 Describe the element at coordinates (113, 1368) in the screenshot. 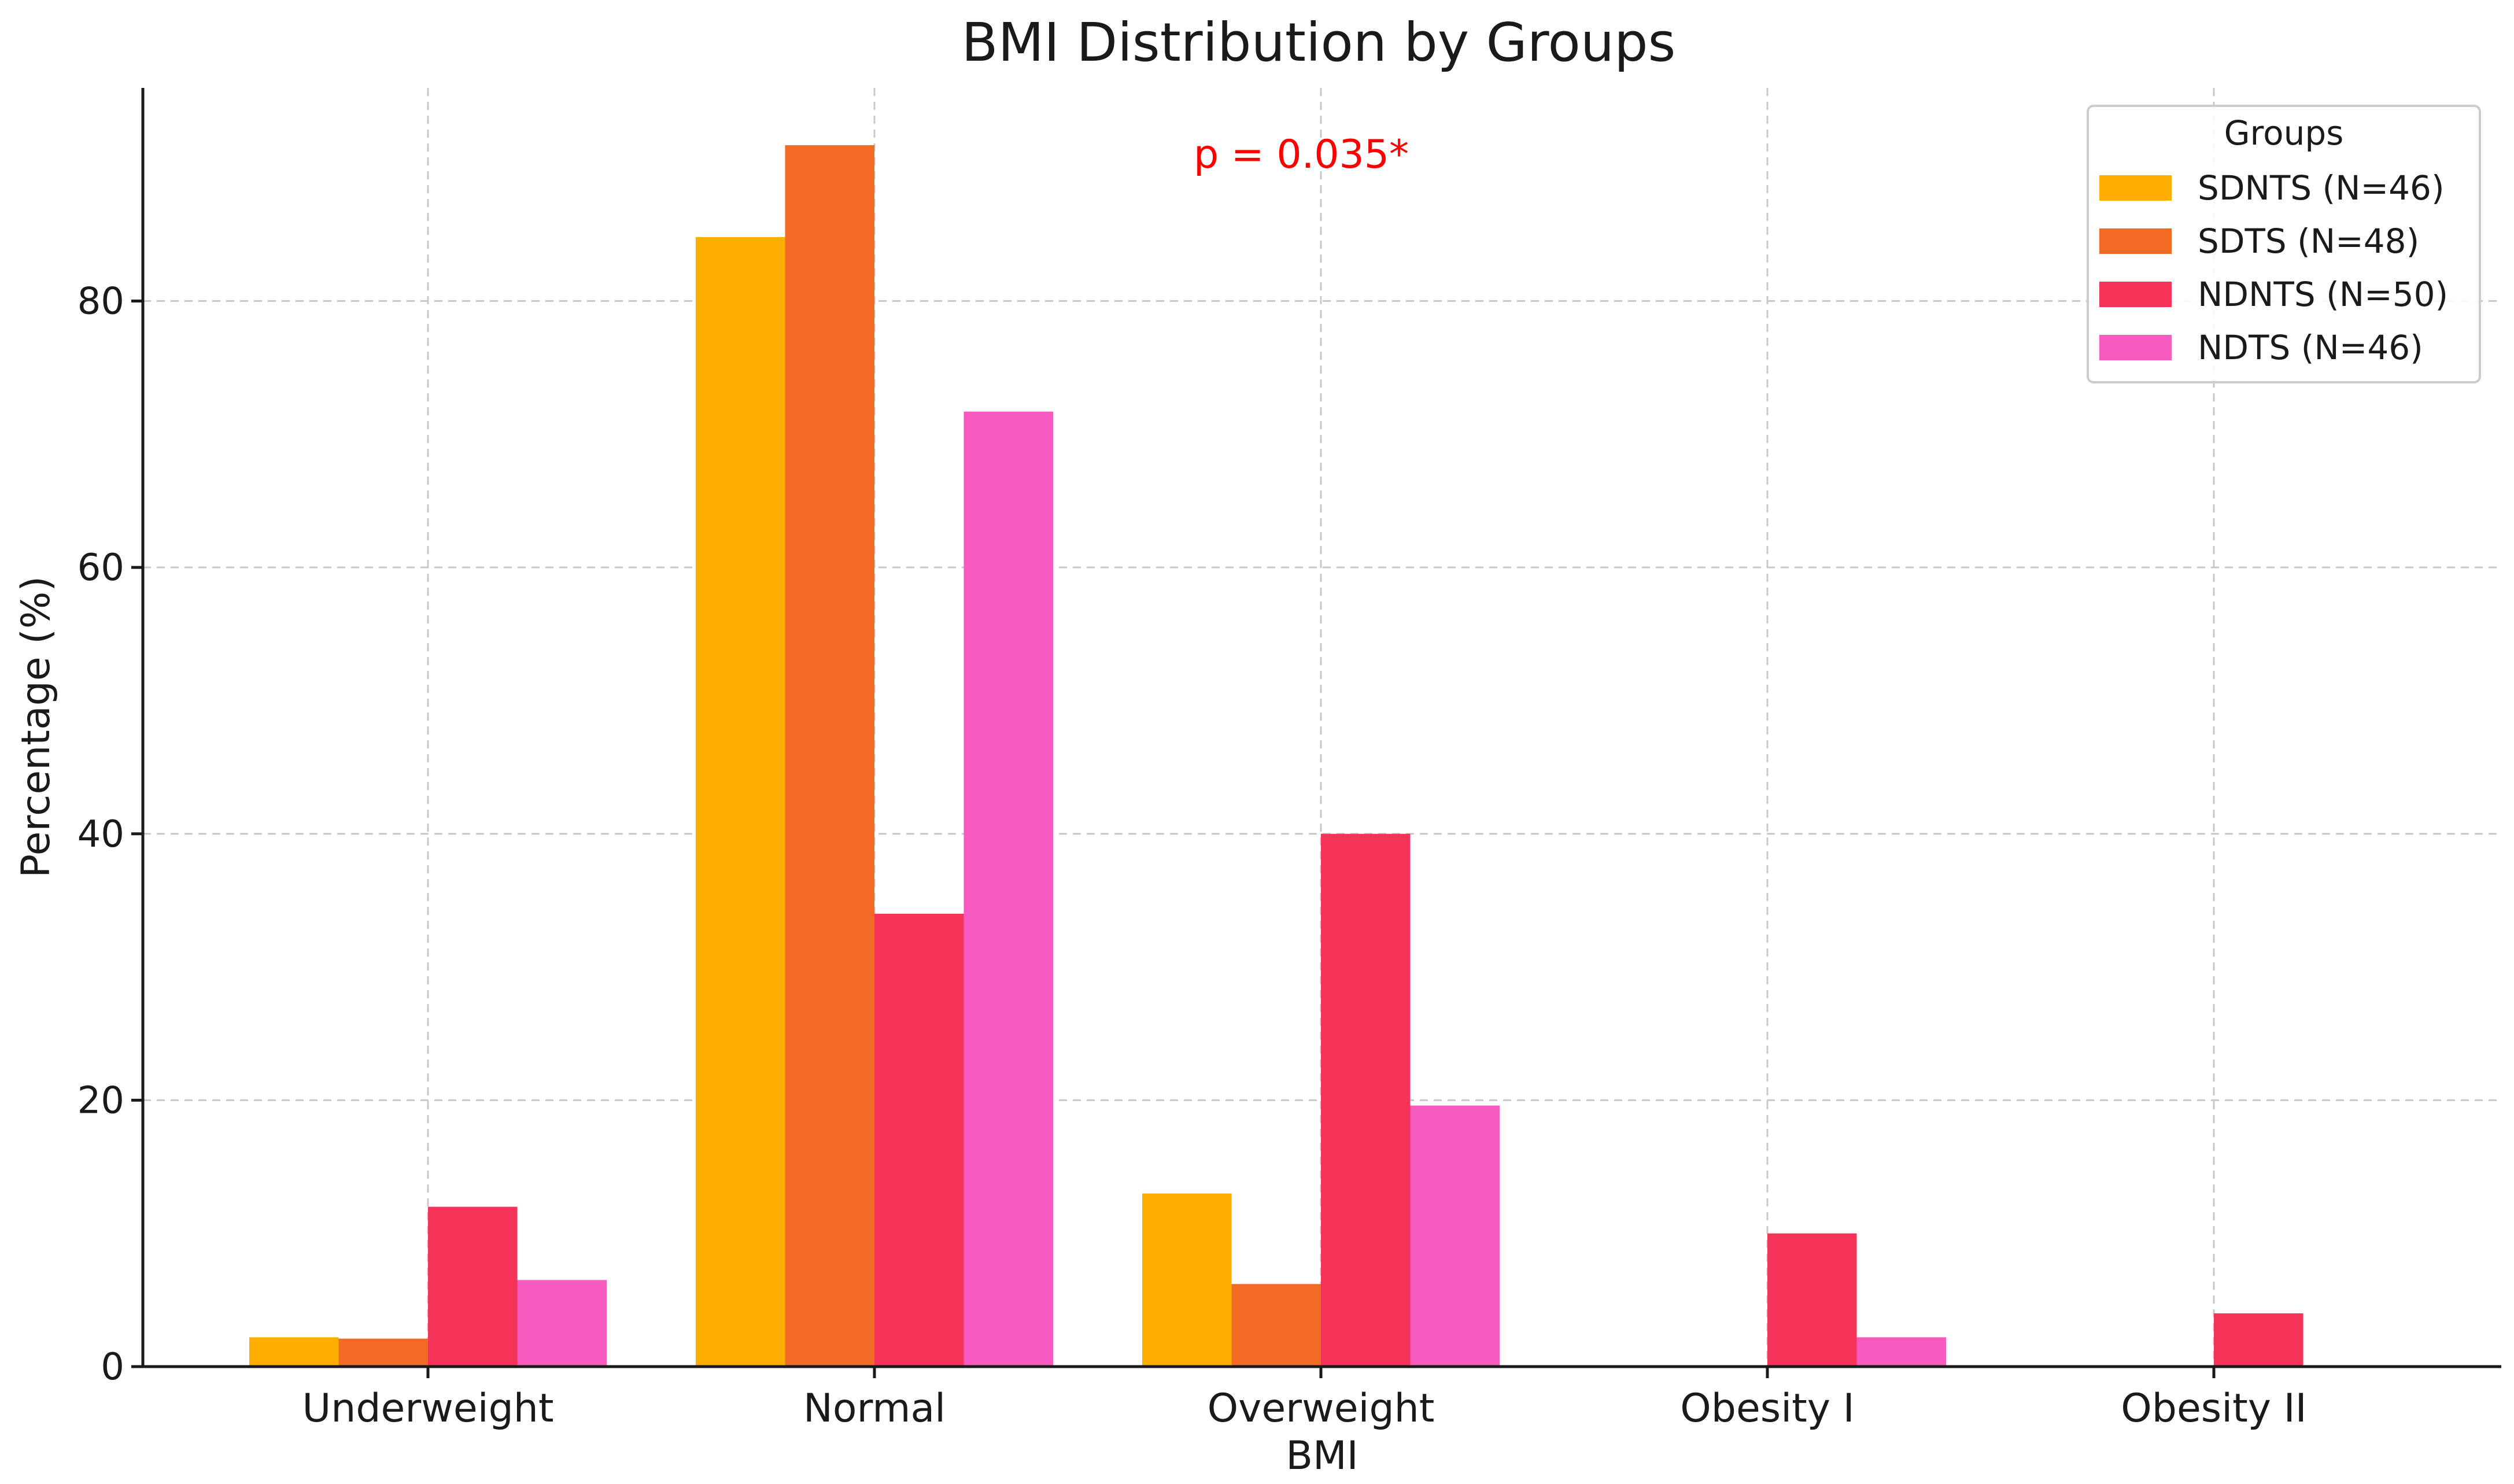

I see `y-tick-label: 0` at that location.